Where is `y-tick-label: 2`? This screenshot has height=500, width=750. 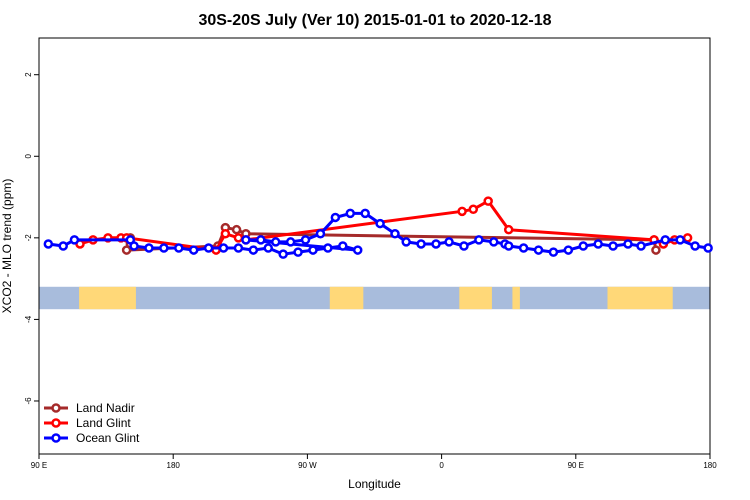
y-tick-label: 2 is located at coordinates (28, 74).